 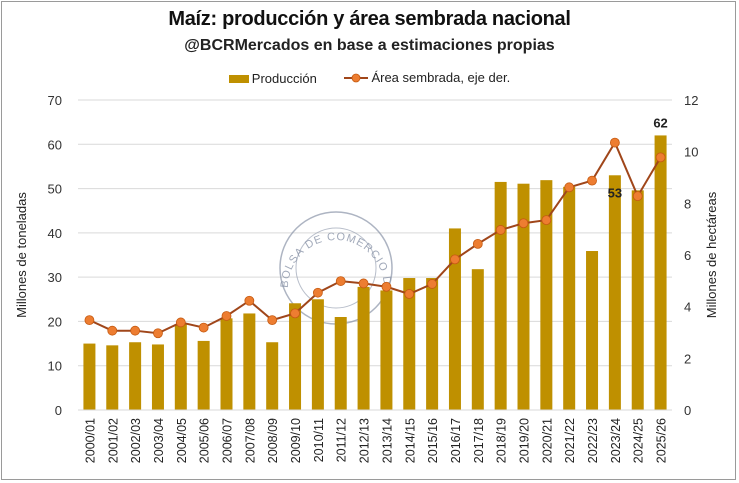 What do you see at coordinates (340, 363) in the screenshot?
I see `bar-2011/12` at bounding box center [340, 363].